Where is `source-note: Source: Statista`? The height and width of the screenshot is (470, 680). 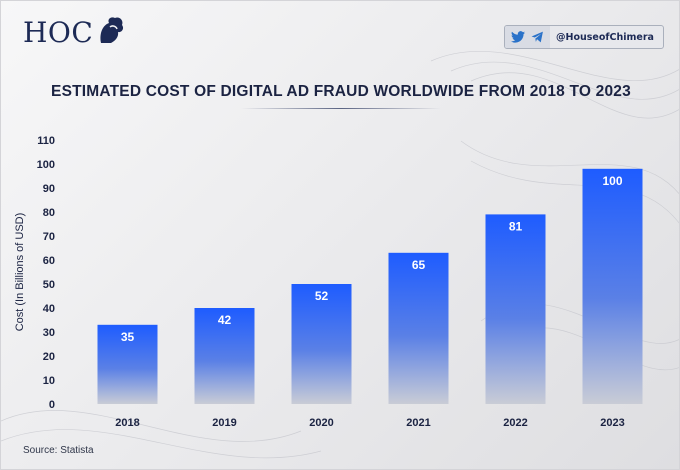
source-note: Source: Statista is located at coordinates (58, 450).